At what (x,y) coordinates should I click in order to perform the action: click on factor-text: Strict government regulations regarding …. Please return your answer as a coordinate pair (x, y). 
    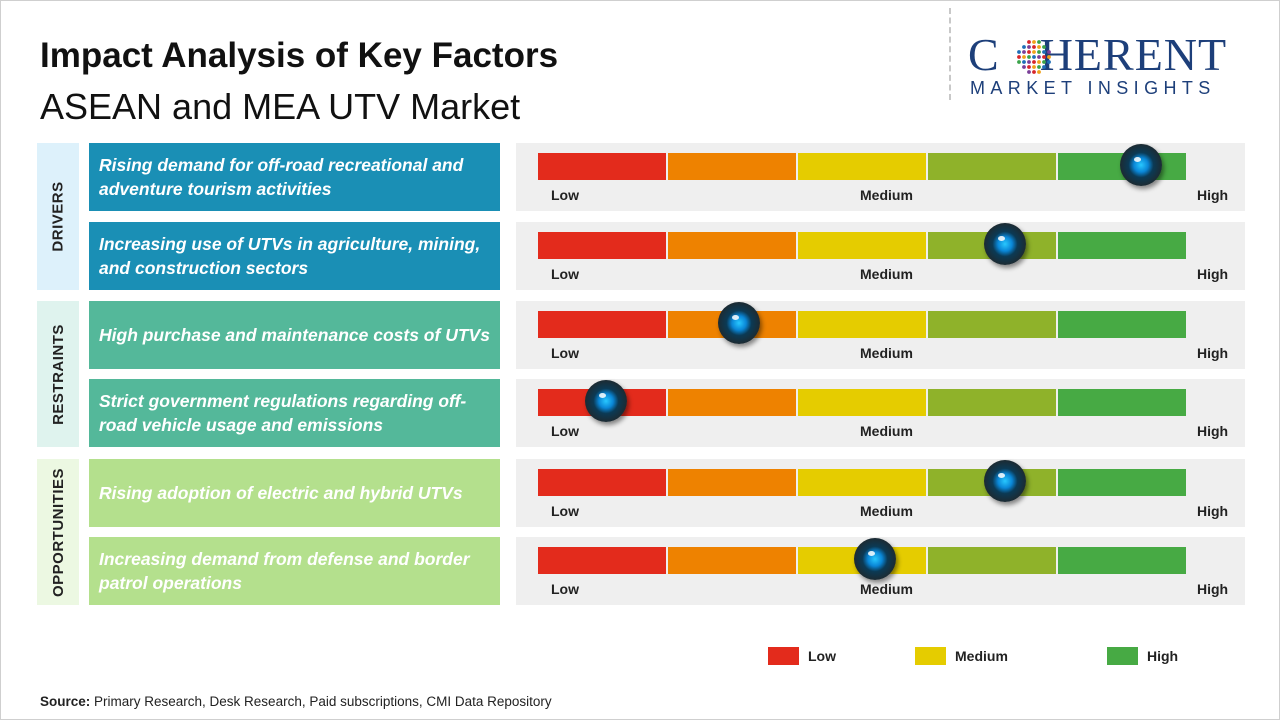
    Looking at the image, I should click on (283, 413).